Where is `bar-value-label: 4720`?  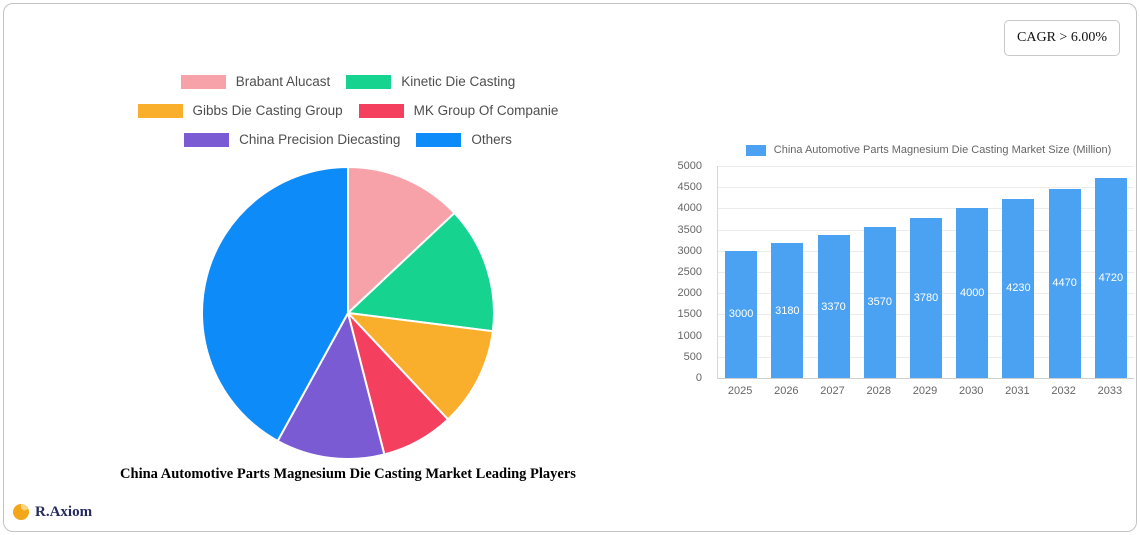 bar-value-label: 4720 is located at coordinates (1111, 277).